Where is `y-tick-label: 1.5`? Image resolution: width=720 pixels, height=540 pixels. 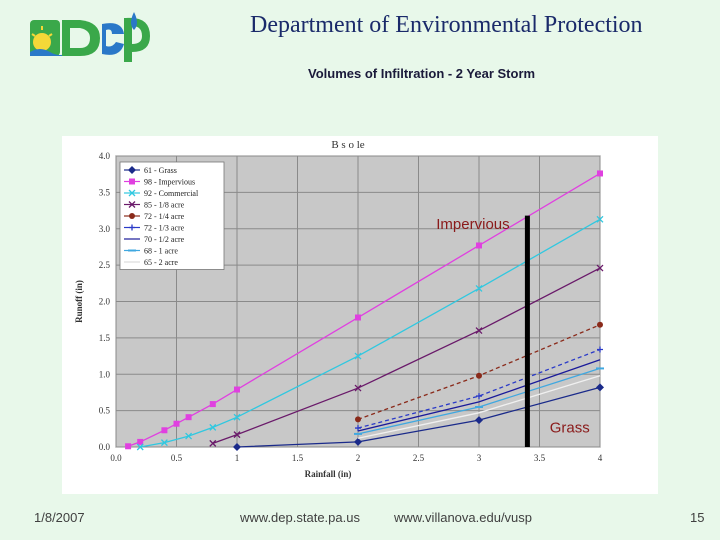
y-tick-label: 1.5 is located at coordinates (105, 338).